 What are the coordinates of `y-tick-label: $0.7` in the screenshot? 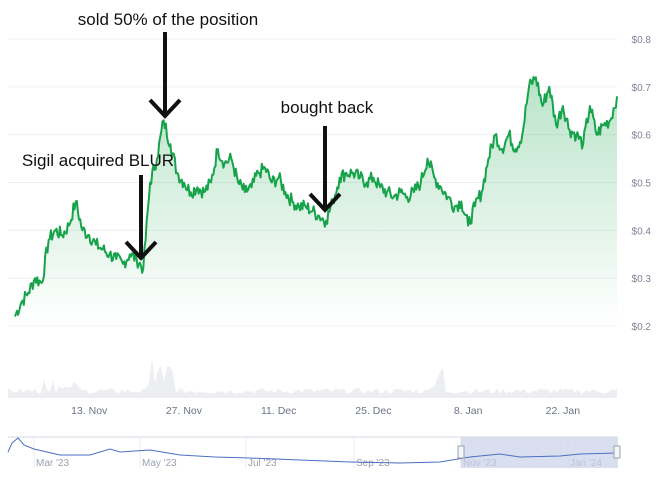 It's located at (642, 88).